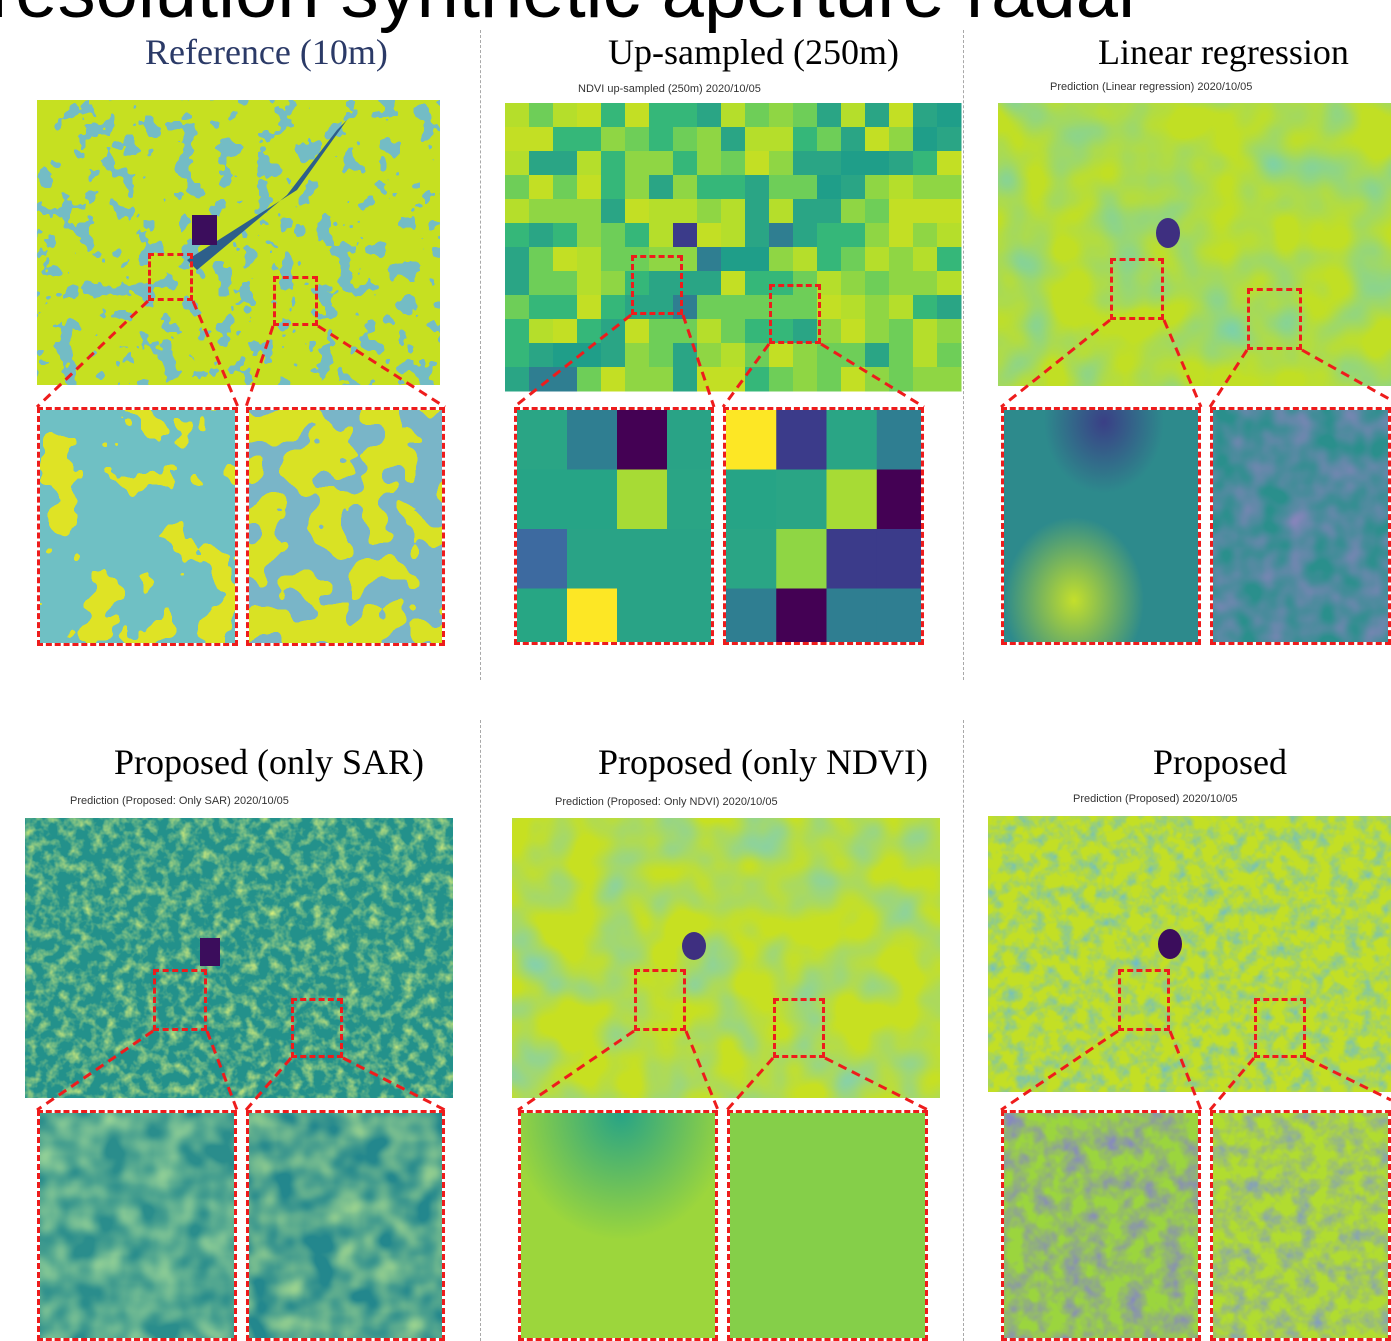  What do you see at coordinates (1223, 52) in the screenshot?
I see `panel-caption: Linear regression` at bounding box center [1223, 52].